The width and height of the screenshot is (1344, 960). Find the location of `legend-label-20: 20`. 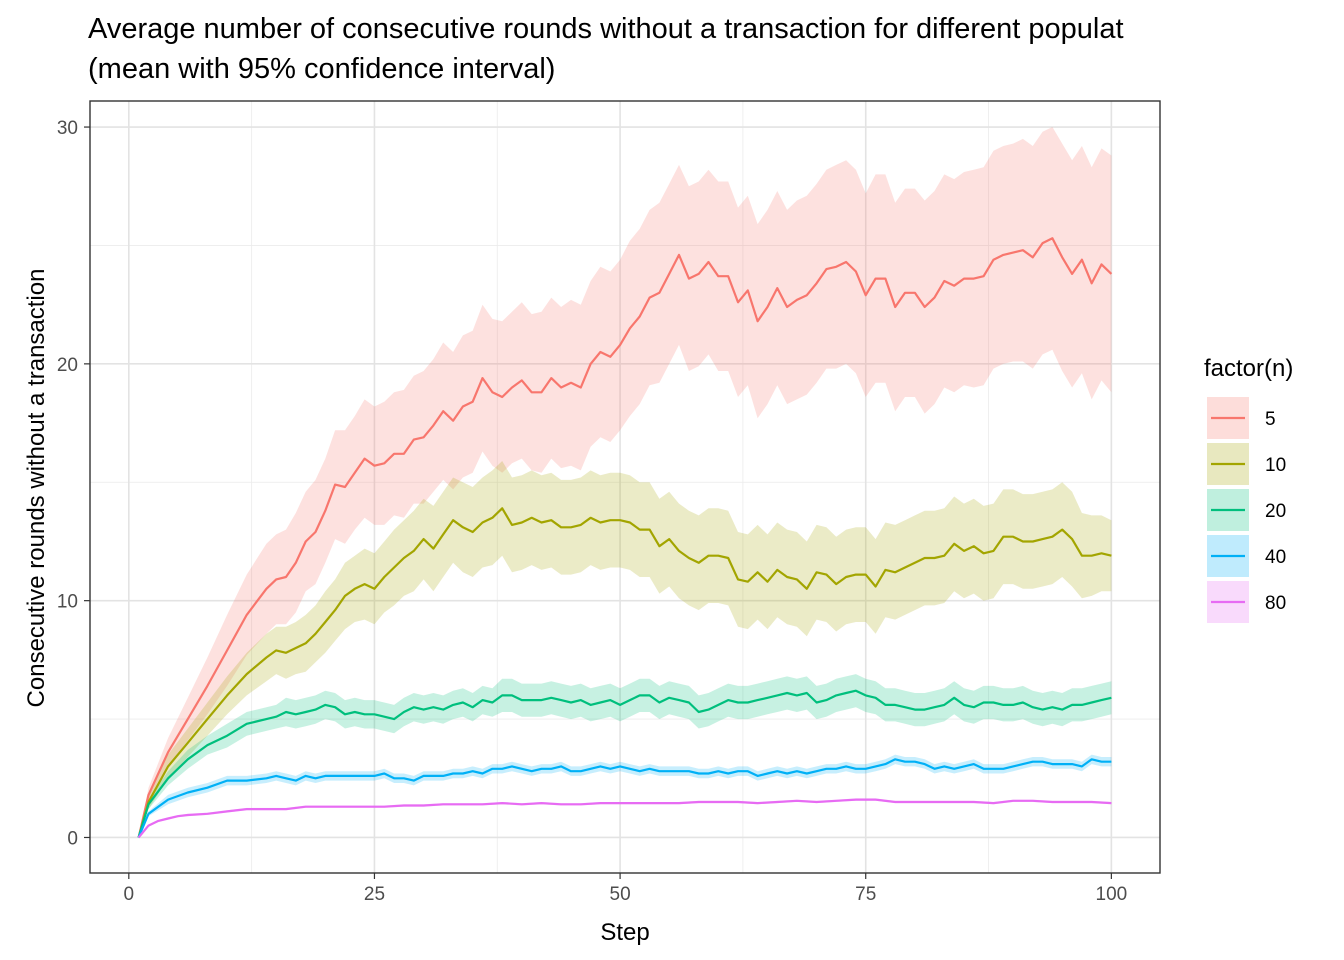

legend-label-20: 20 is located at coordinates (1275, 511).